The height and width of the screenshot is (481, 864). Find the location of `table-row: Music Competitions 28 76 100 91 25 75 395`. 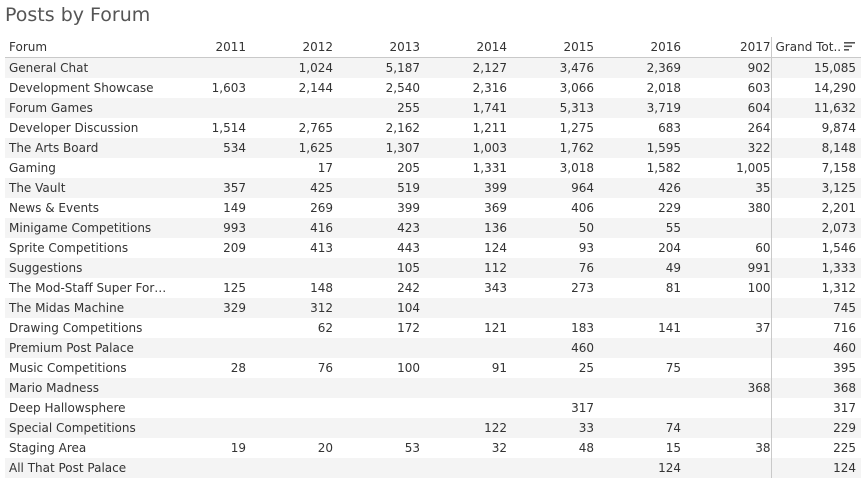

table-row: Music Competitions 28 76 100 91 25 75 395 is located at coordinates (433, 368).